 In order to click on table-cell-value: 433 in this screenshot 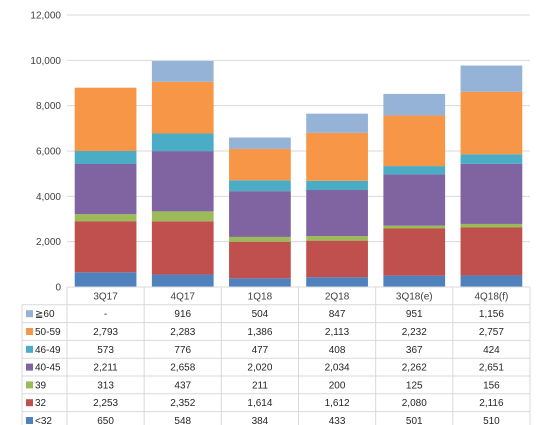, I will do `click(337, 420)`.